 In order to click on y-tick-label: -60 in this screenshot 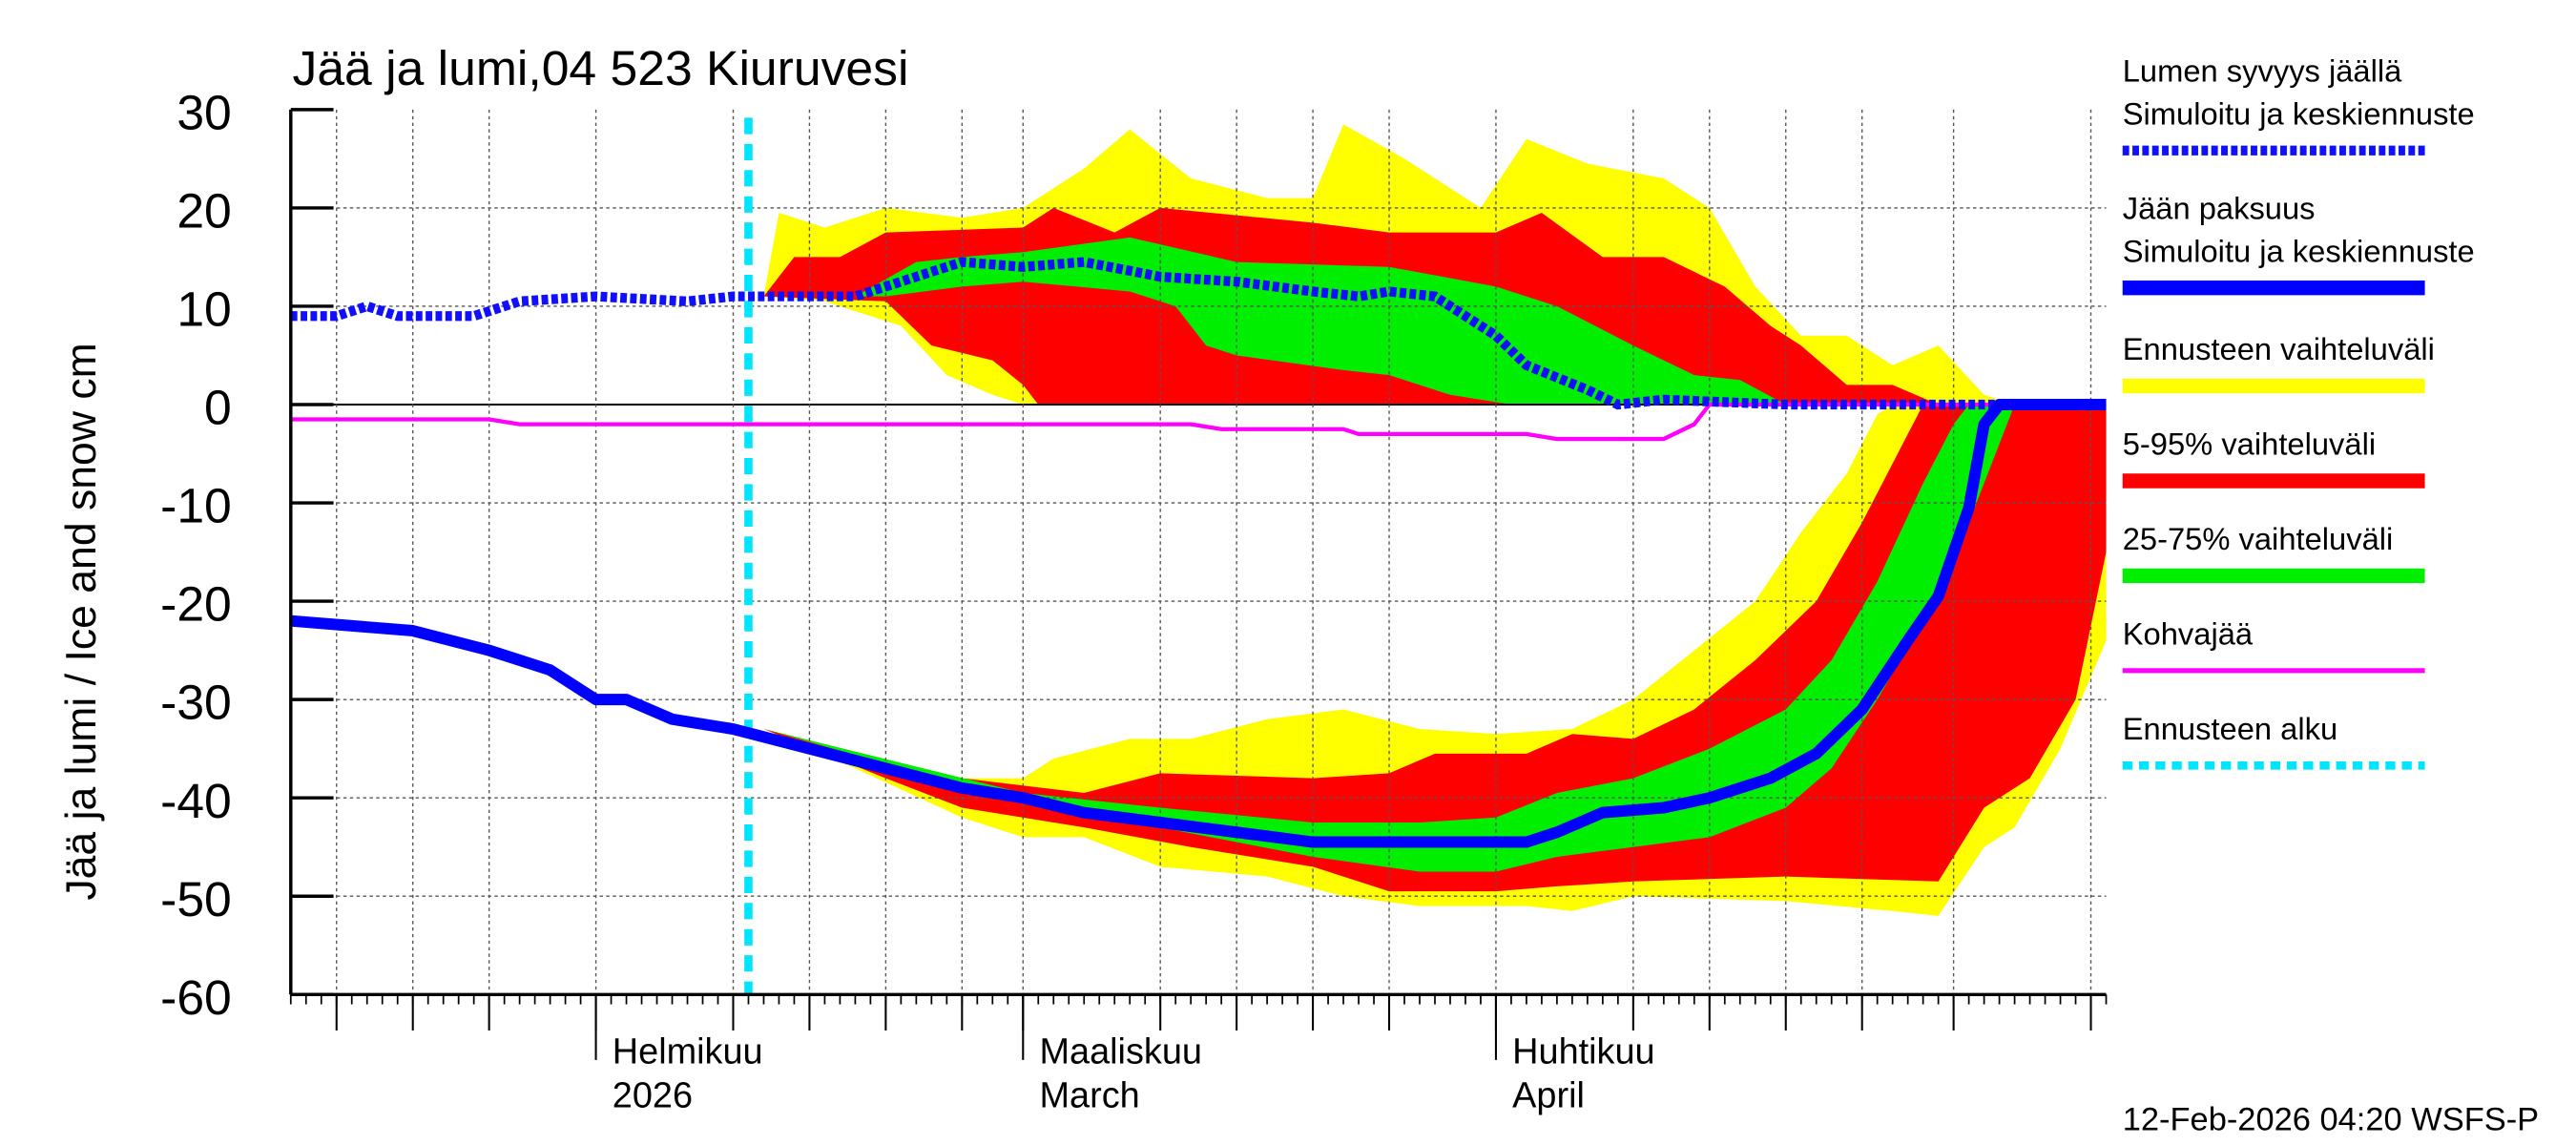, I will do `click(196, 997)`.